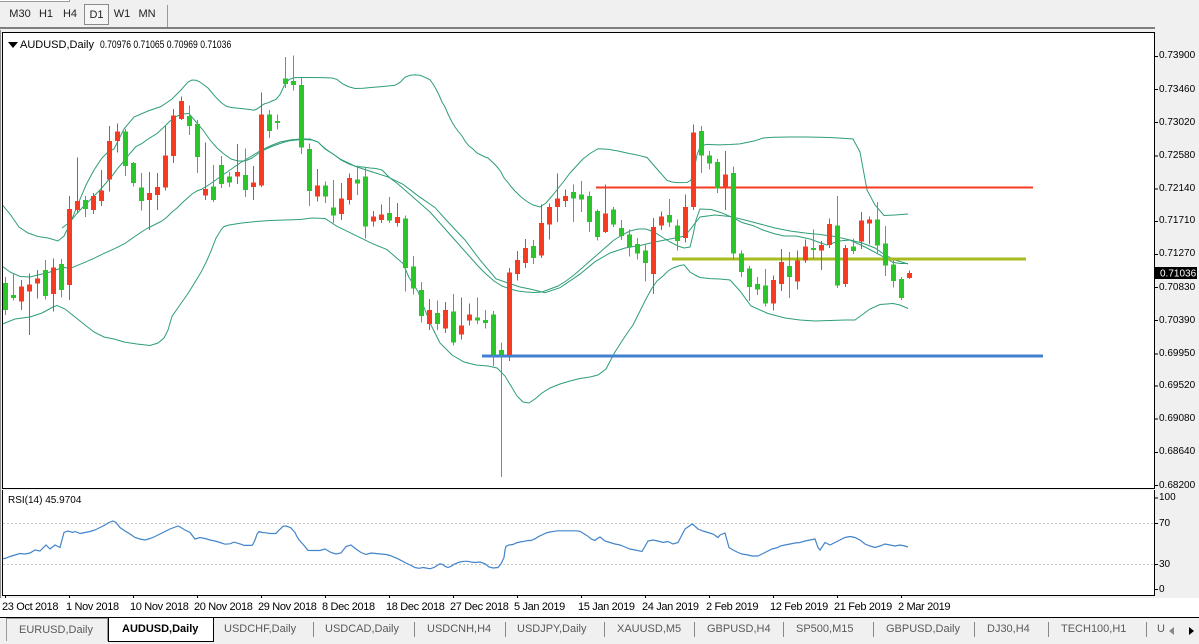 The height and width of the screenshot is (644, 1199). I want to click on svg-text: 0.71036, so click(1178, 274).